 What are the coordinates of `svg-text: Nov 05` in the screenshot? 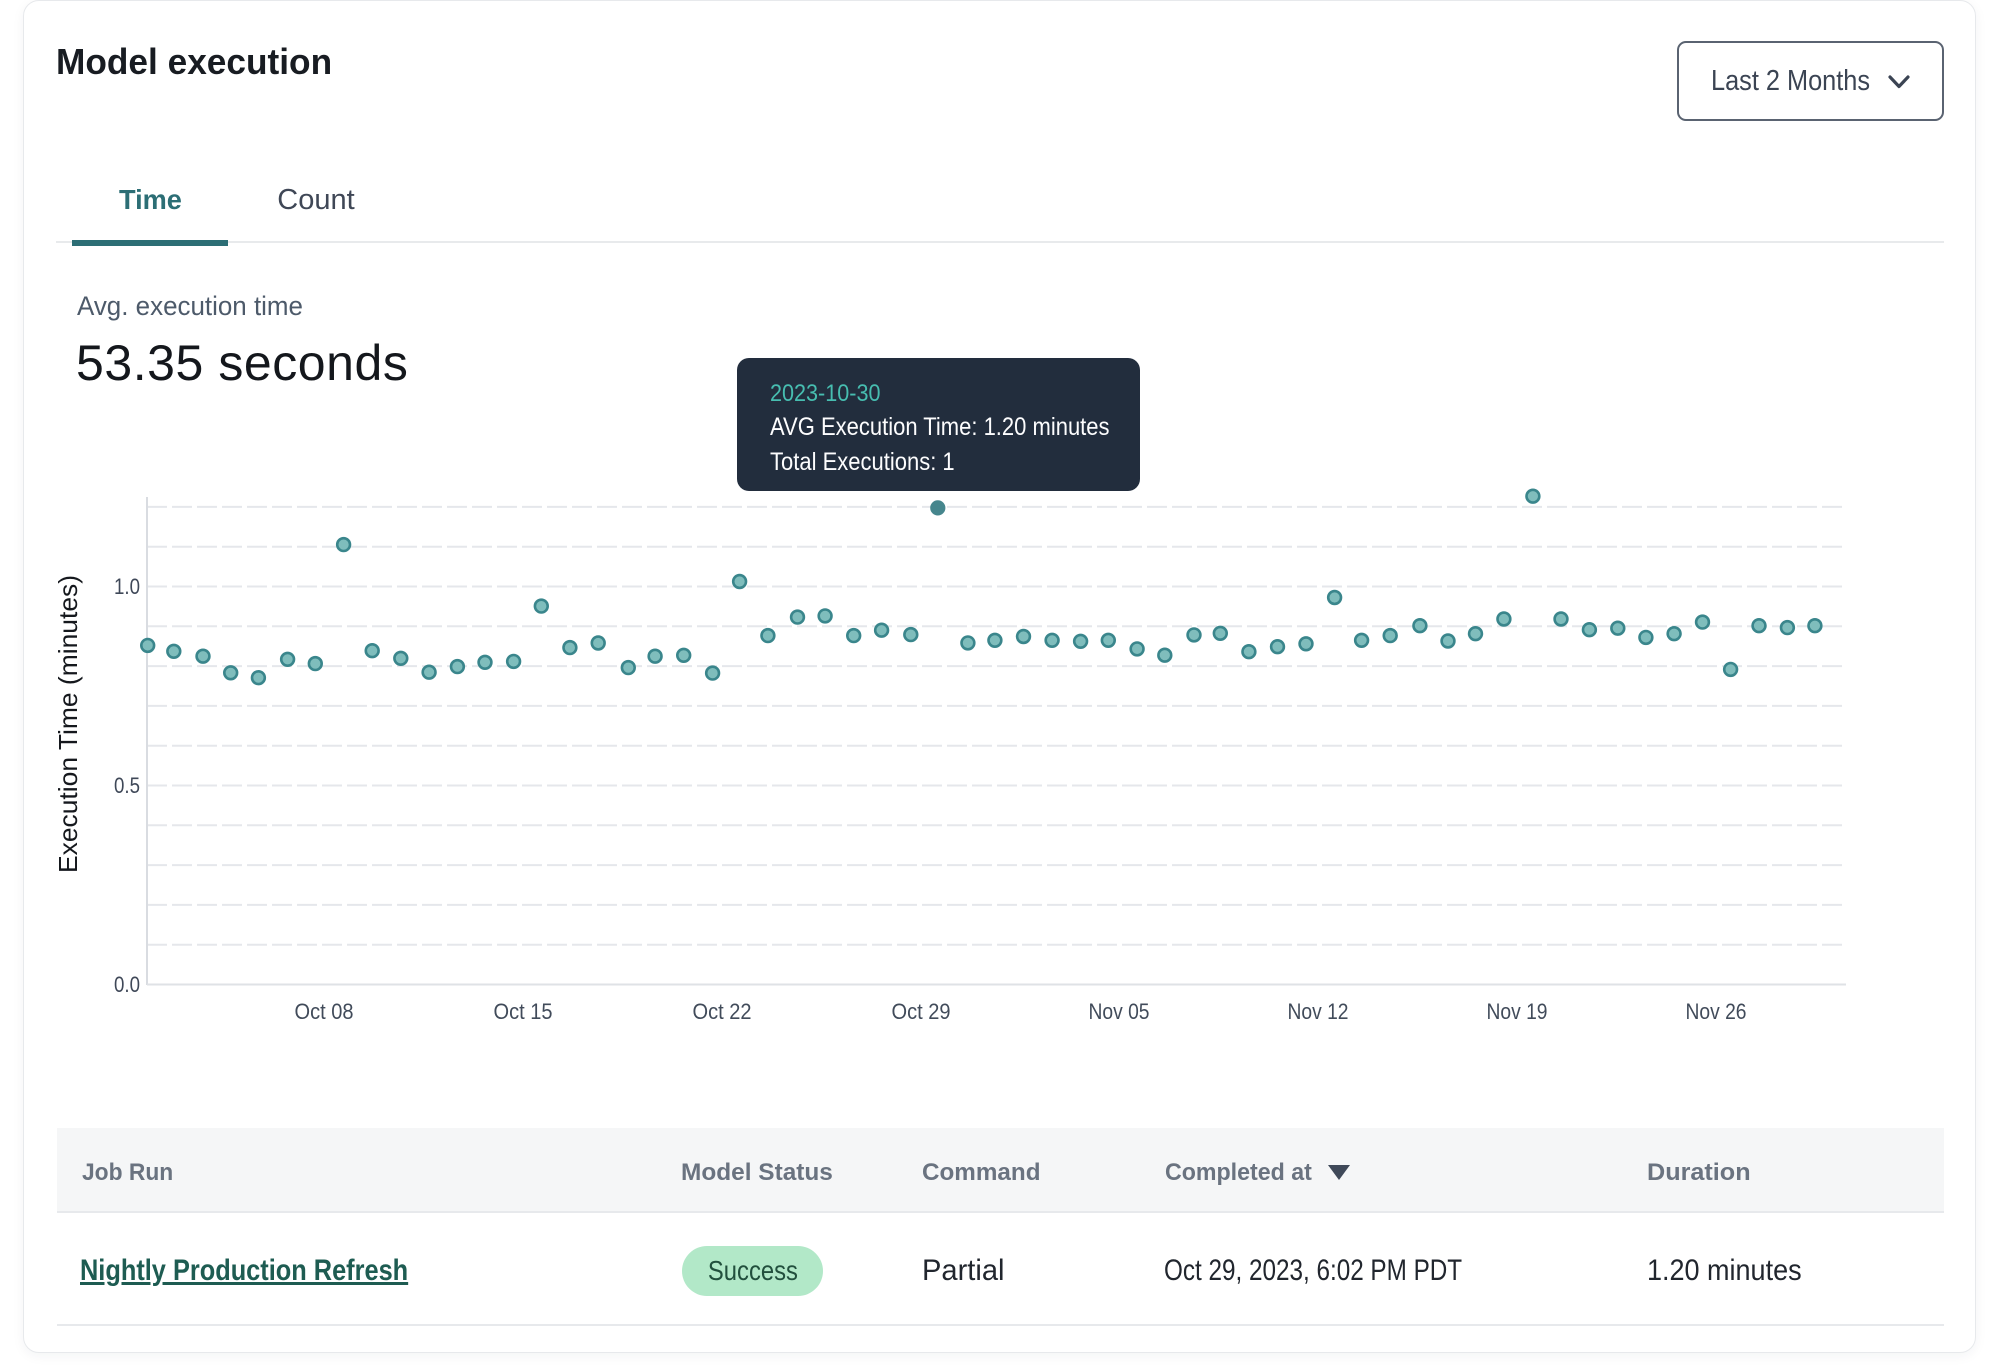 It's located at (1119, 1011).